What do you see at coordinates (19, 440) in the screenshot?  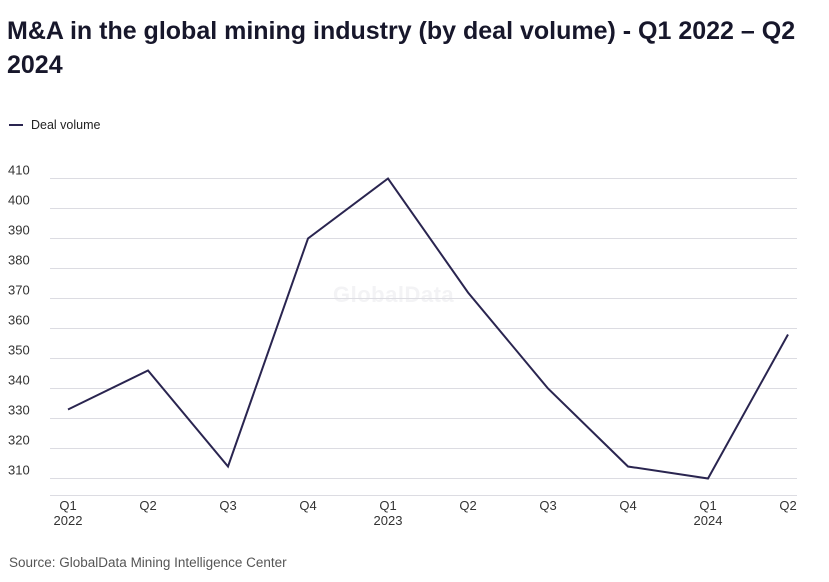 I see `y-tick-label: 320` at bounding box center [19, 440].